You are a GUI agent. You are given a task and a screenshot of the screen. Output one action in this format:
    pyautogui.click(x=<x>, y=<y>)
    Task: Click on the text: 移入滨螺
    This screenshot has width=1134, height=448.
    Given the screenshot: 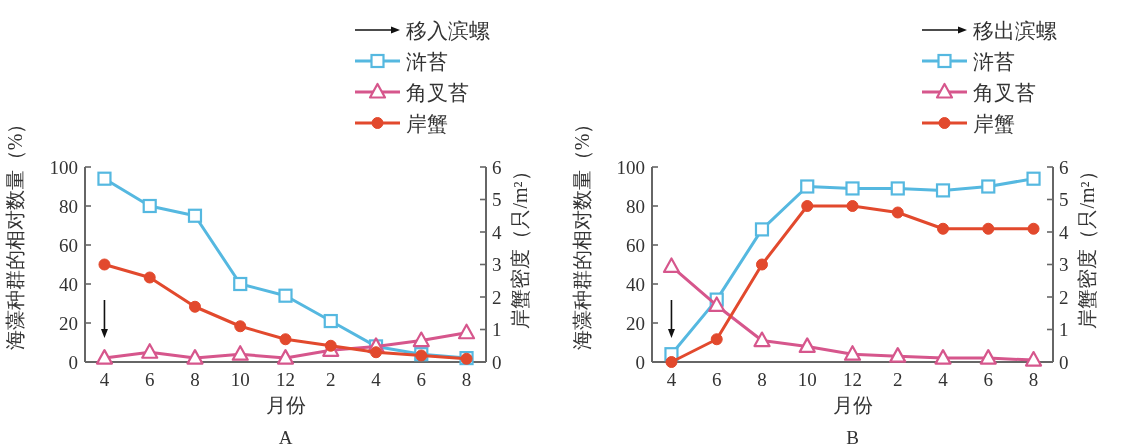 What is the action you would take?
    pyautogui.click(x=448, y=30)
    